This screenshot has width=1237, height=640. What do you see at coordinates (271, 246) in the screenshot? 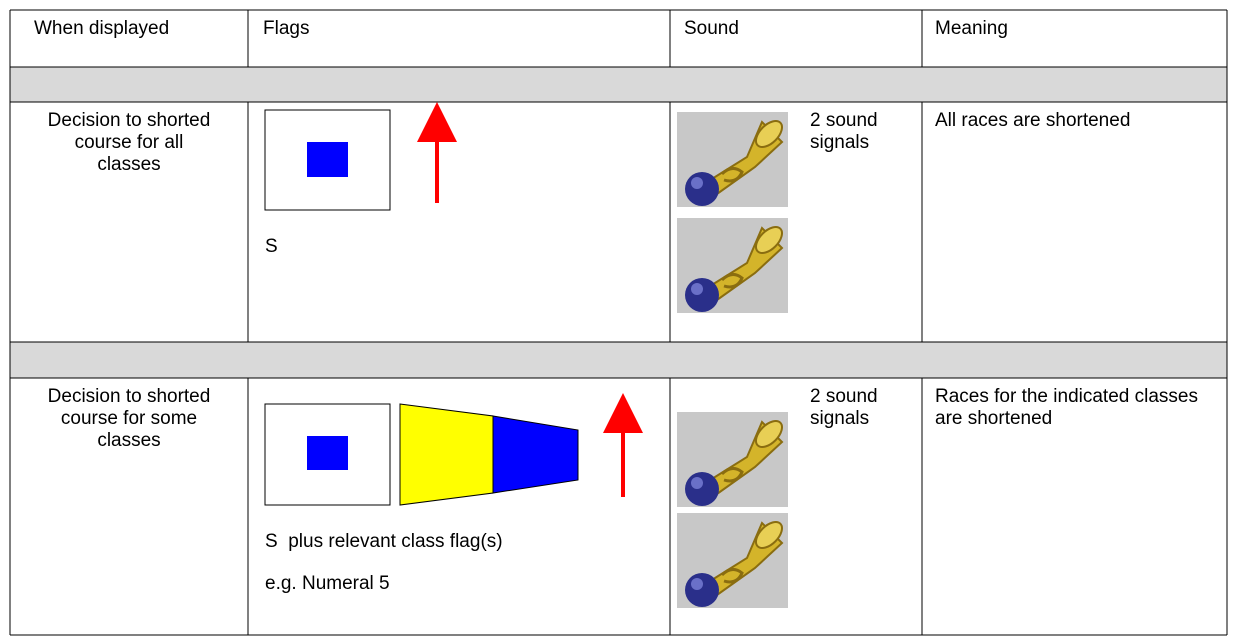
I see `flag-caption: S` at bounding box center [271, 246].